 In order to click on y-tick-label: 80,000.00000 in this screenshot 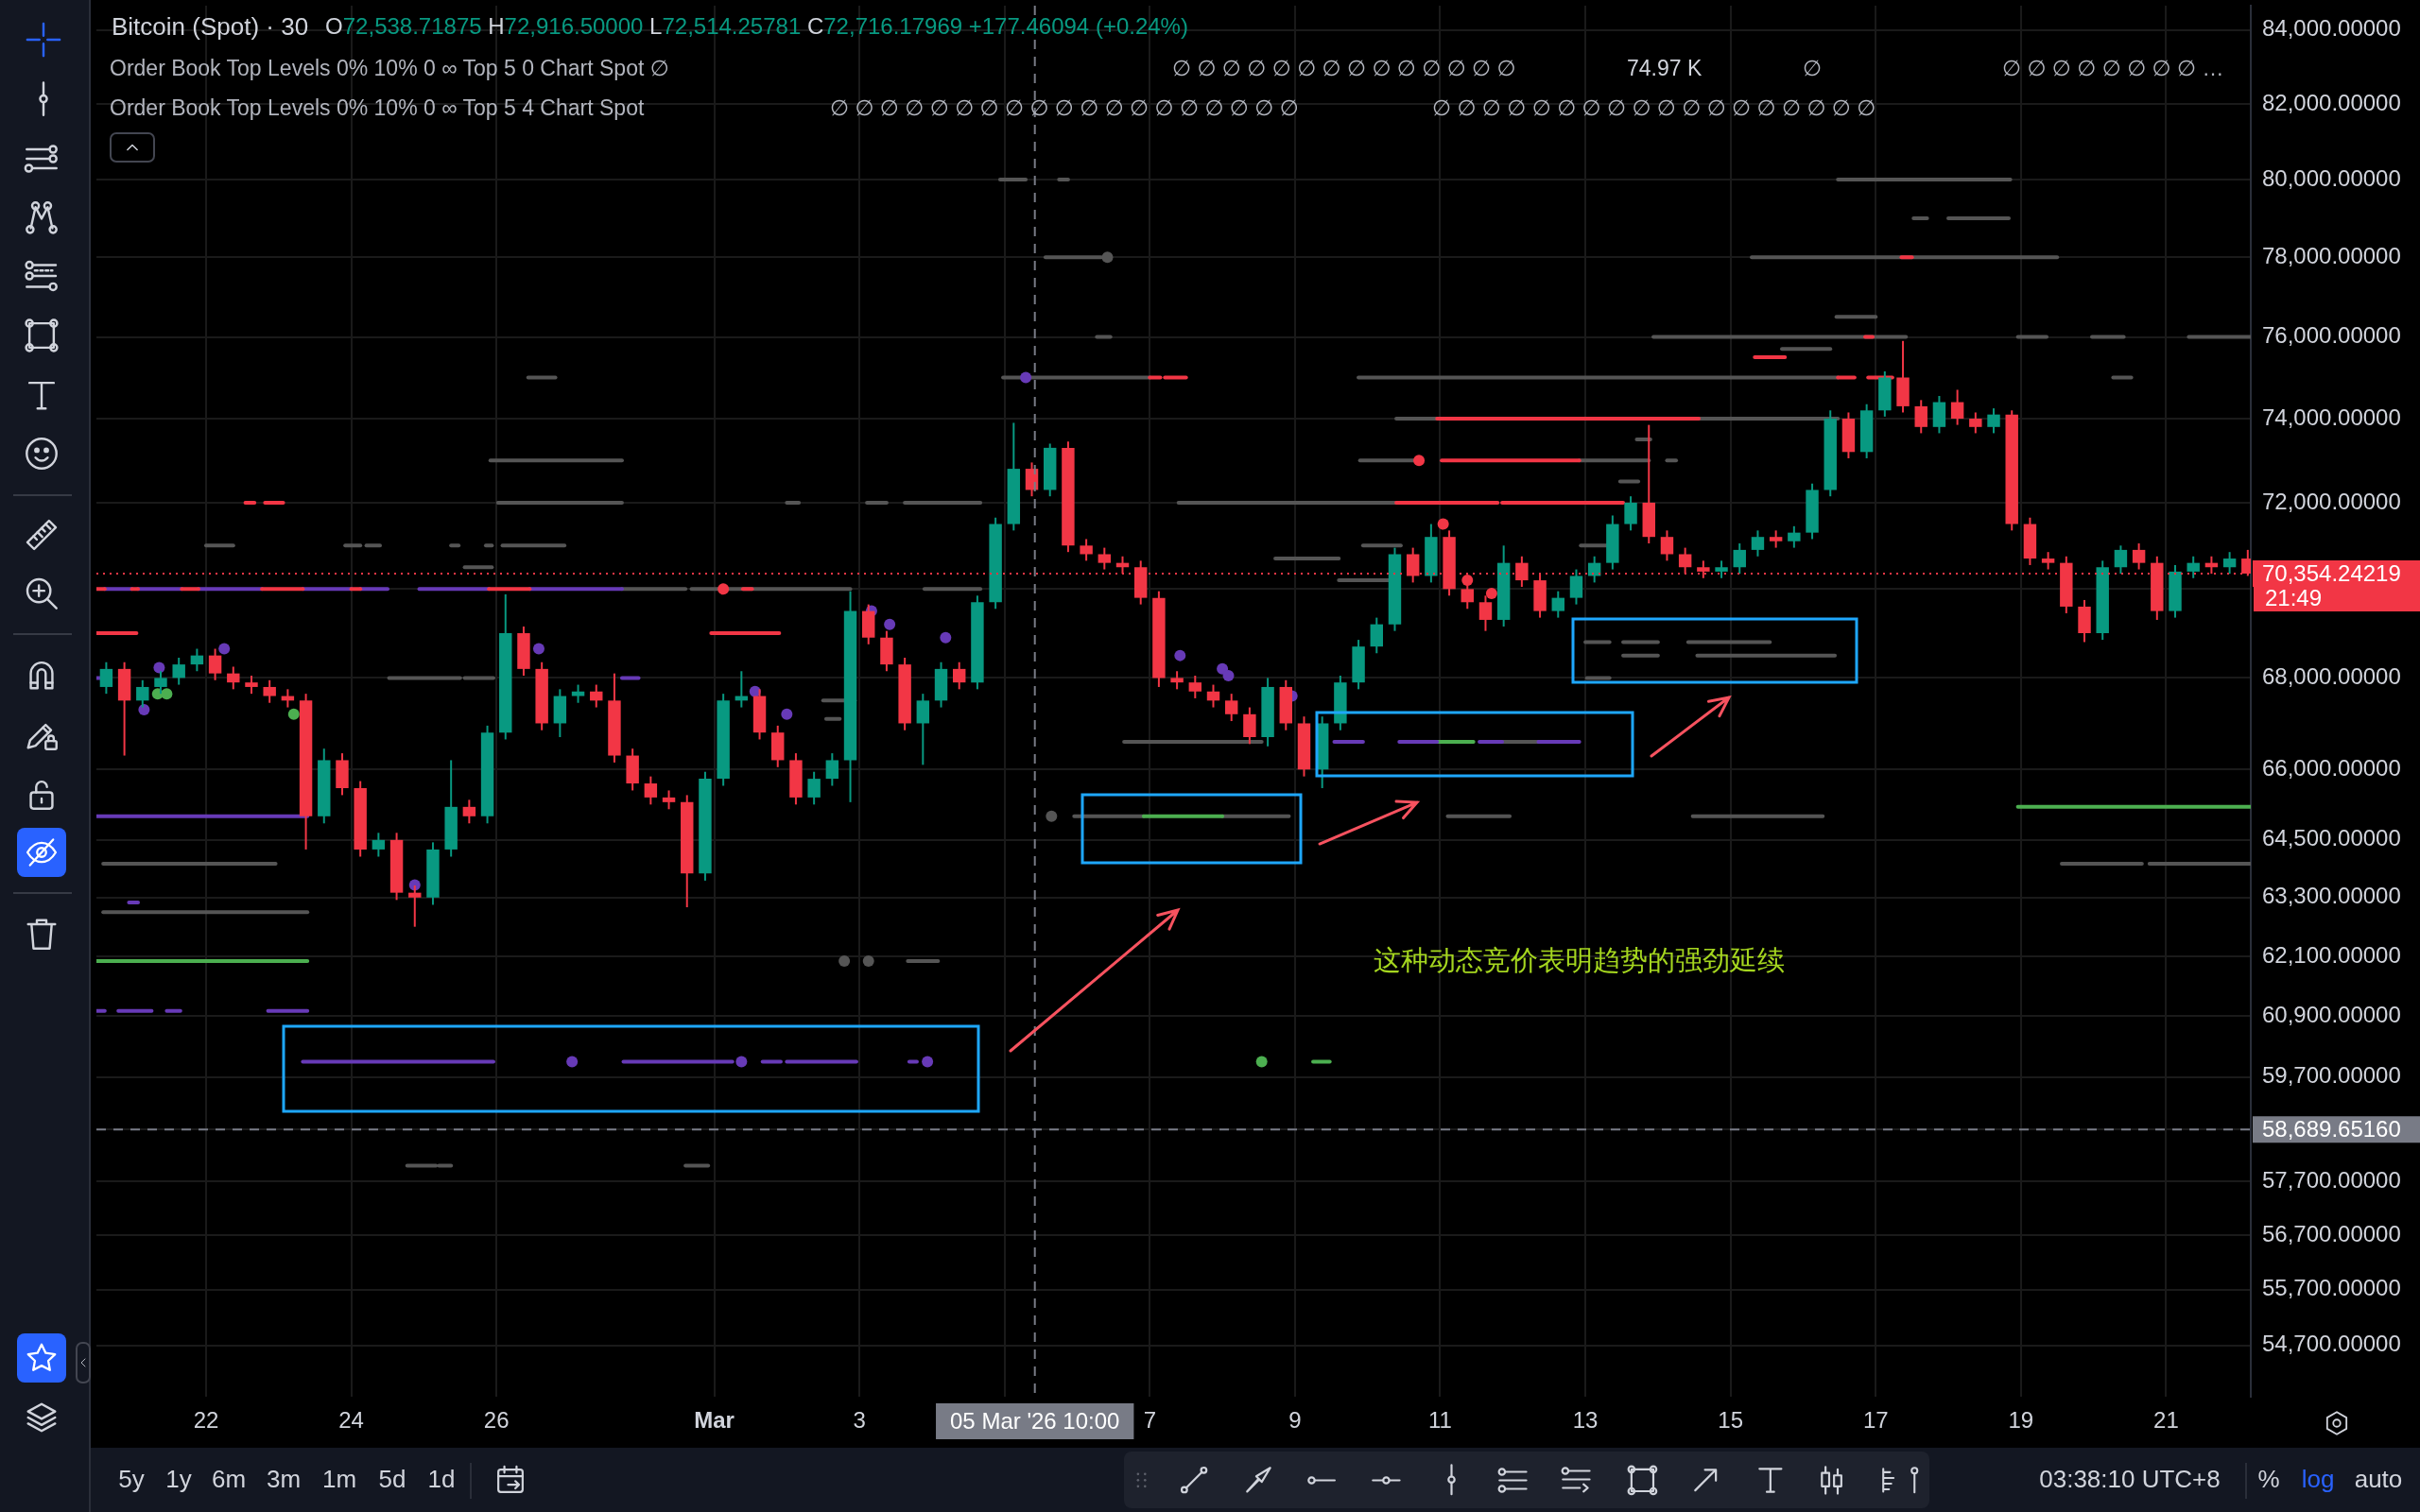, I will do `click(2331, 177)`.